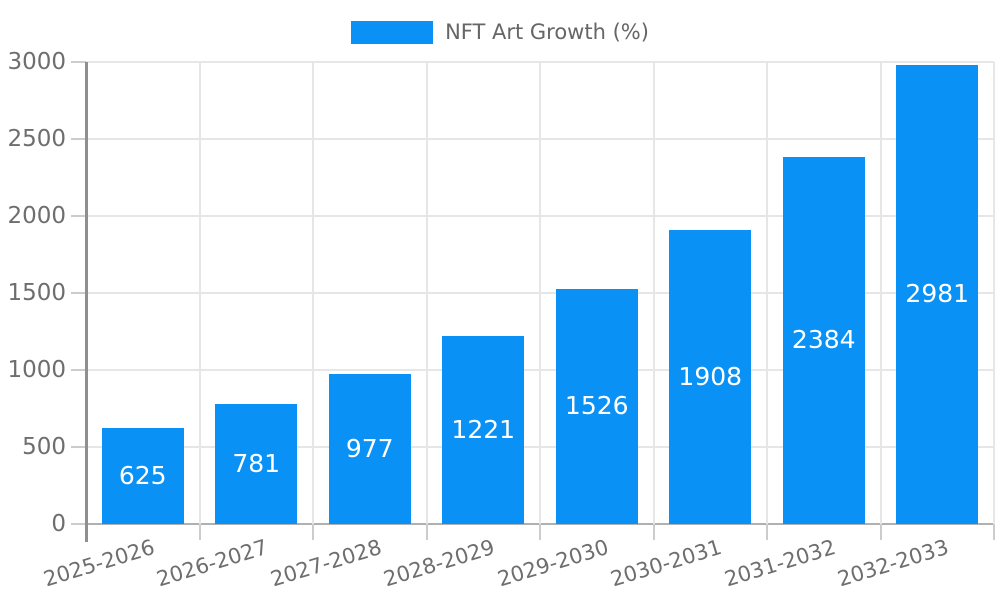 This screenshot has width=1000, height=600. What do you see at coordinates (547, 32) in the screenshot?
I see `legend-label: NFT Art Growth (%)` at bounding box center [547, 32].